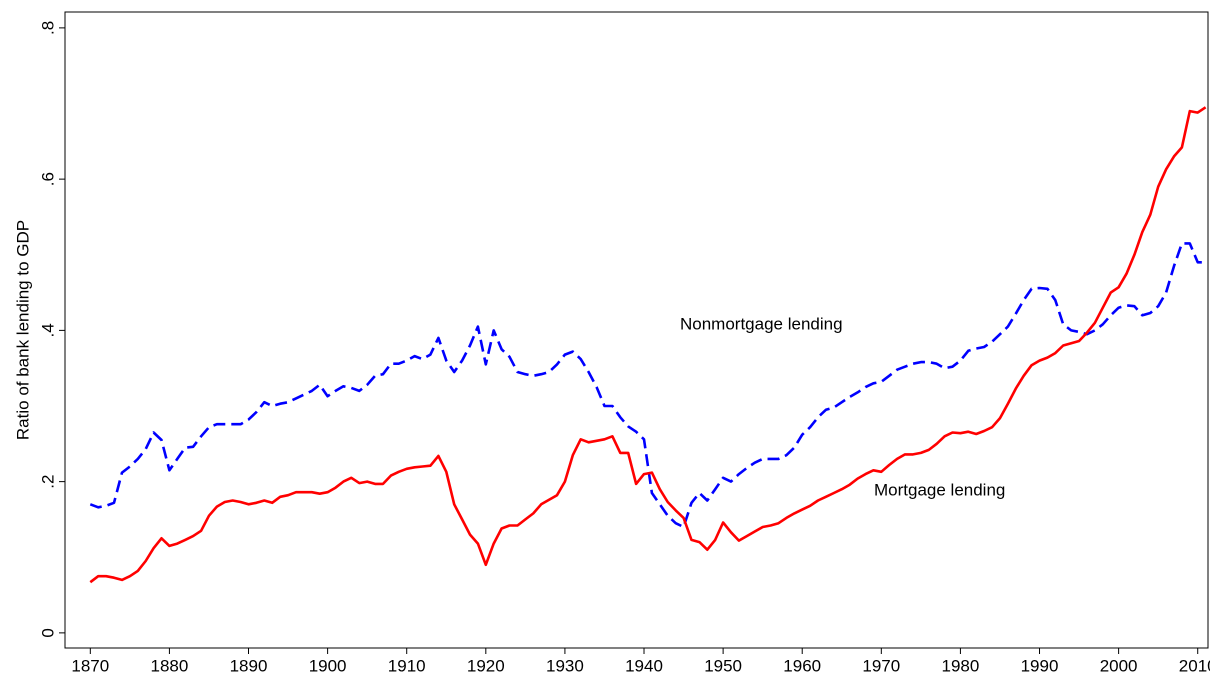 Image resolution: width=1210 pixels, height=679 pixels. What do you see at coordinates (47, 179) in the screenshot?
I see `y-tick-label: .6` at bounding box center [47, 179].